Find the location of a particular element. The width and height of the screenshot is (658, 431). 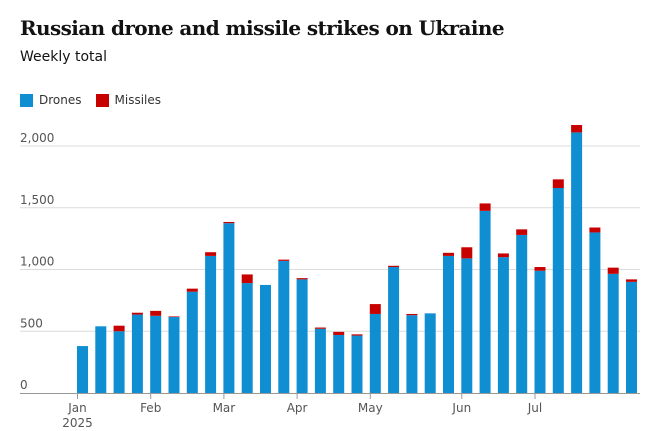

chart-subtitle: Weekly total is located at coordinates (63, 57).